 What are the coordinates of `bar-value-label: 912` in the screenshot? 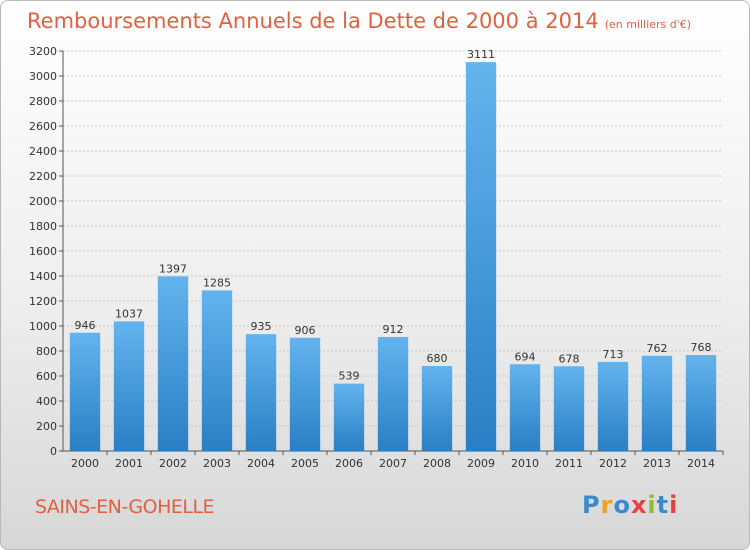 It's located at (393, 329).